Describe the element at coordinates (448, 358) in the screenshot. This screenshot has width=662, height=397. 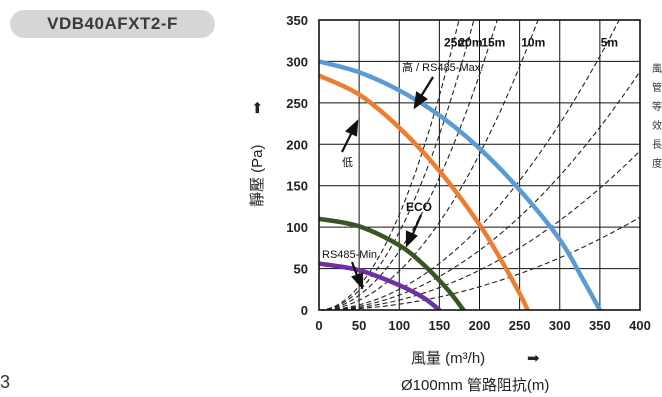
I see `x-axis-label: 風量 (m³/h)` at that location.